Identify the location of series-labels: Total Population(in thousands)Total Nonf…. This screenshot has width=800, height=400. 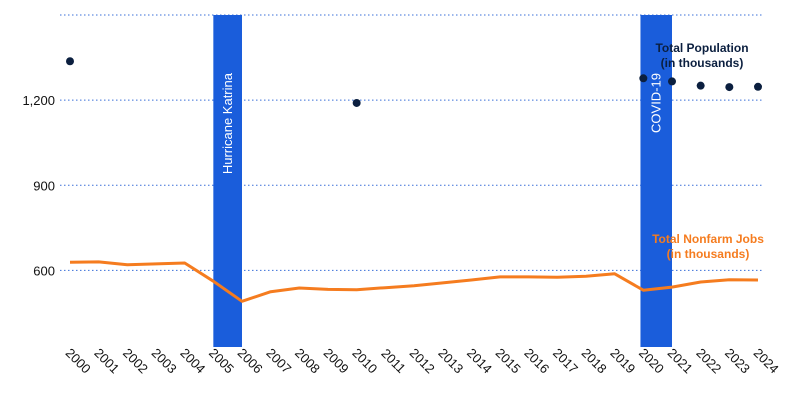
(708, 151).